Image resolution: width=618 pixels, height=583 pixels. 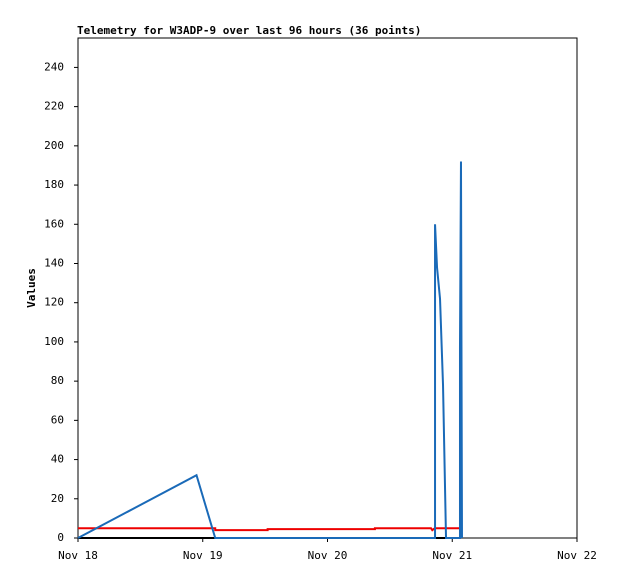 I want to click on series-line, so click(x=269, y=529).